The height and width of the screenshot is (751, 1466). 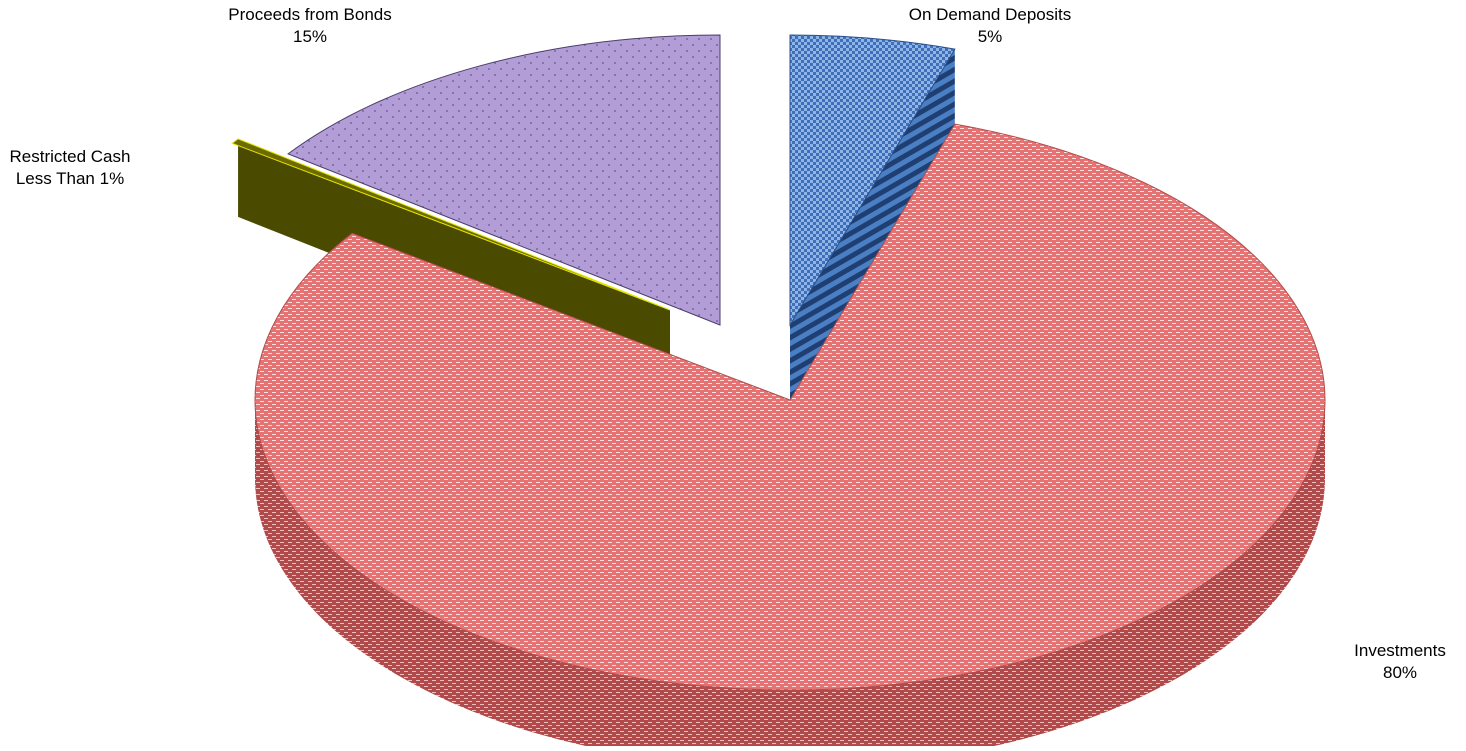 What do you see at coordinates (310, 14) in the screenshot?
I see `label-proceeds-from-bonds-name: Proceeds from Bonds` at bounding box center [310, 14].